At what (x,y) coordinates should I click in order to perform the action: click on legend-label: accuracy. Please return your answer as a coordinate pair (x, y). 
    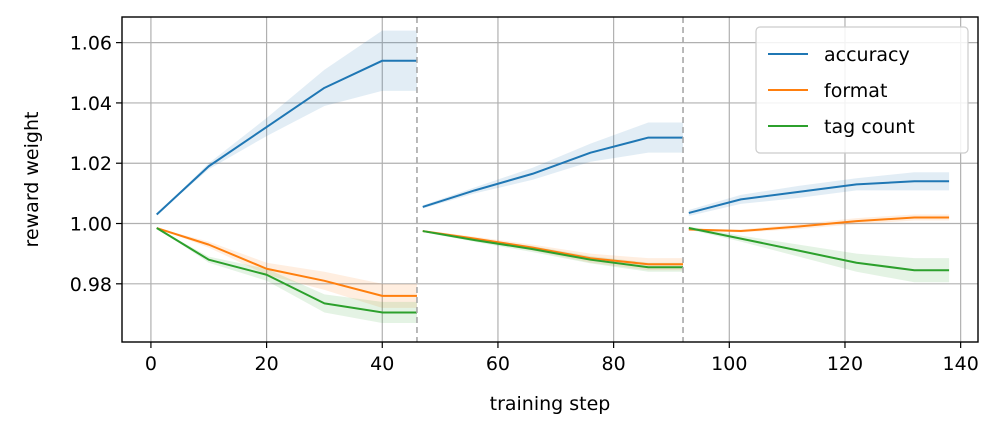
    Looking at the image, I should click on (867, 55).